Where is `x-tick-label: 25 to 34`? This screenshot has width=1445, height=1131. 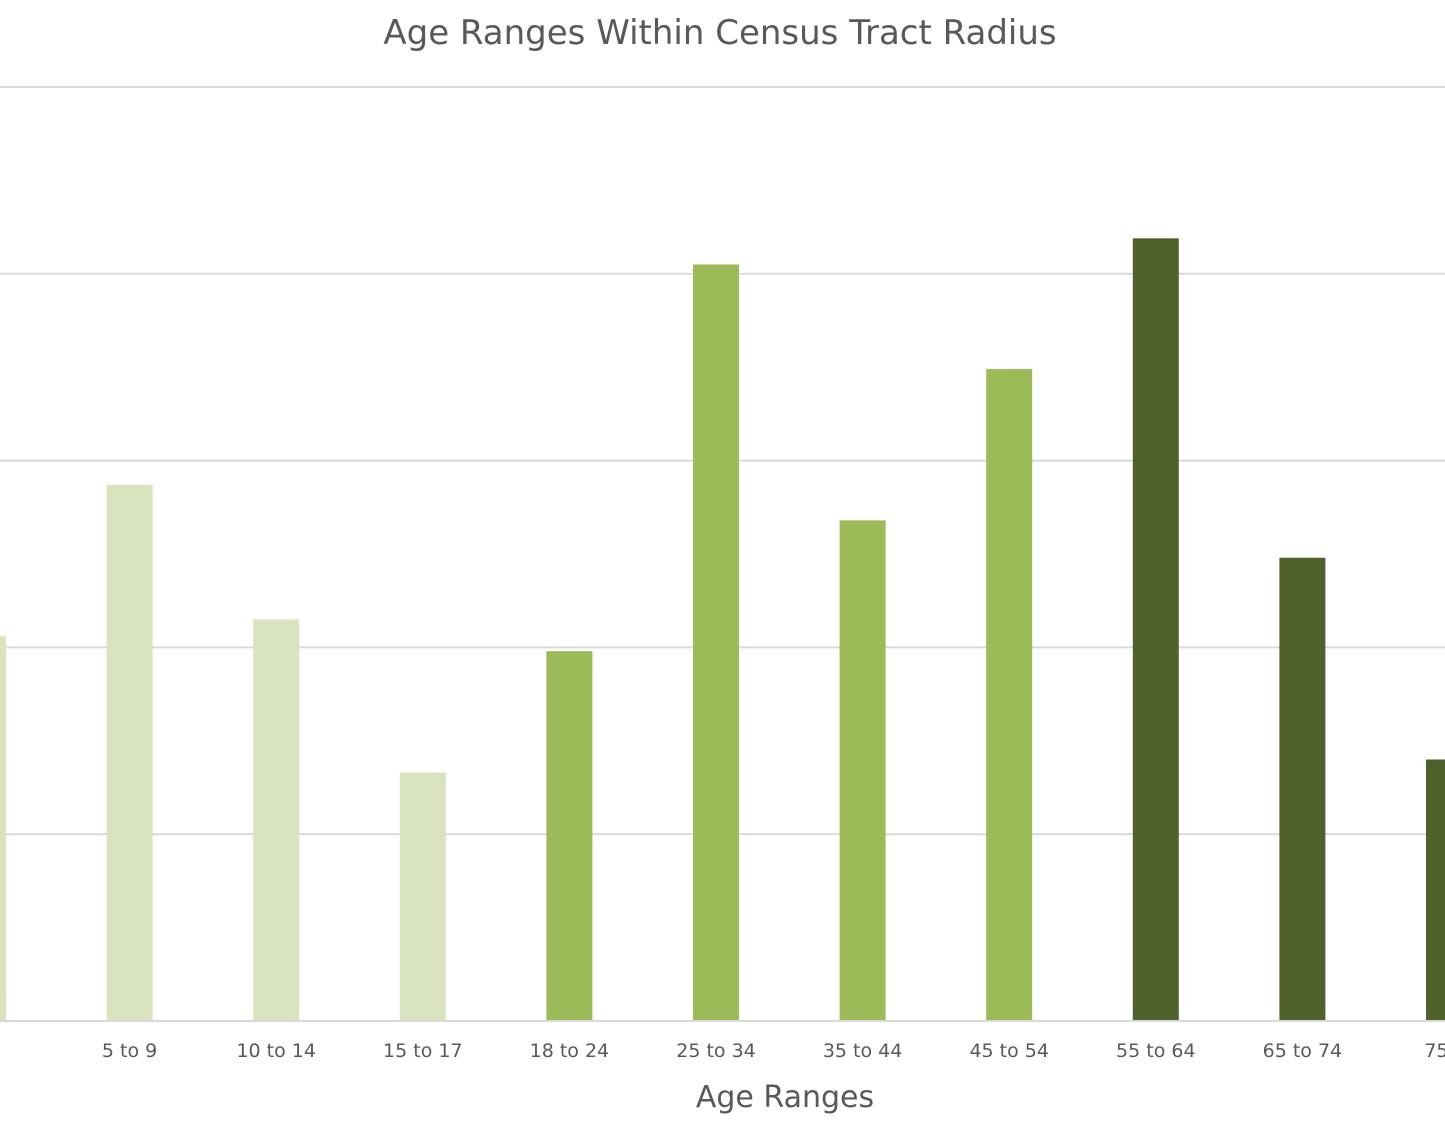 x-tick-label: 25 to 34 is located at coordinates (716, 1051).